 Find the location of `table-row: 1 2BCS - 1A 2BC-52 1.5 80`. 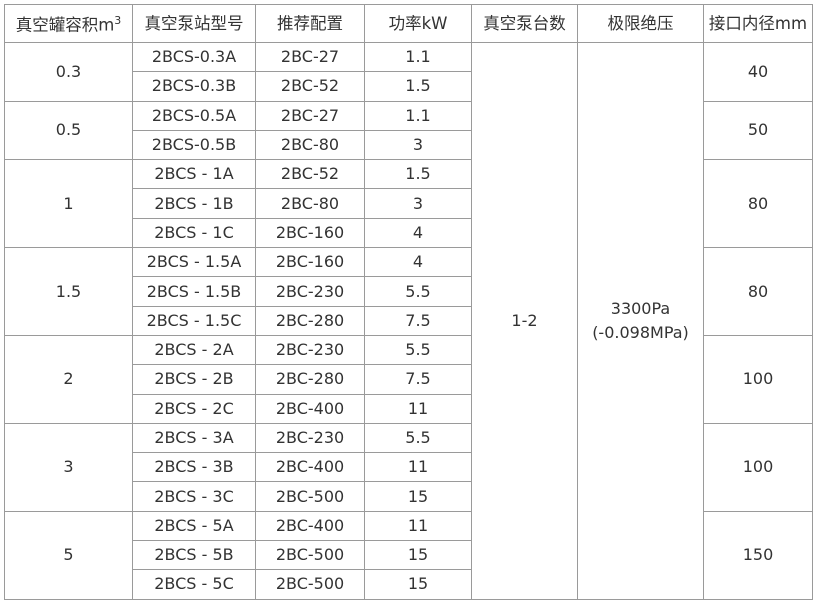

table-row: 1 2BCS - 1A 2BC-52 1.5 80 is located at coordinates (408, 204).